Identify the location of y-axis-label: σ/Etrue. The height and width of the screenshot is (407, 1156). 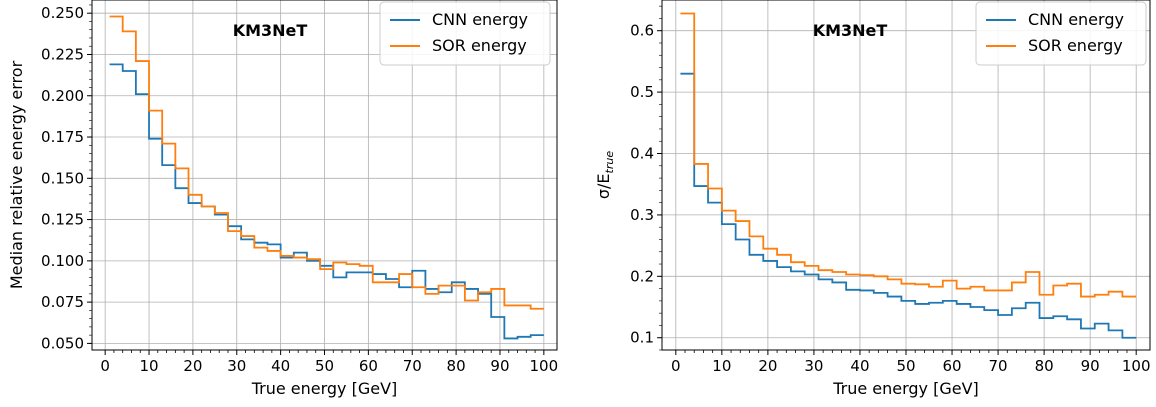
(605, 175).